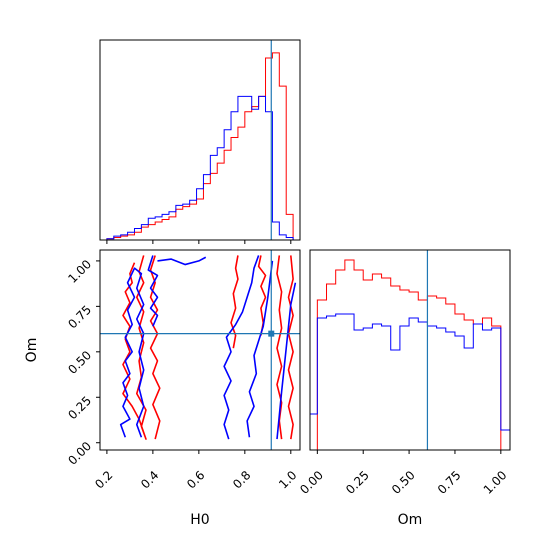  Describe the element at coordinates (199, 520) in the screenshot. I see `x-axis-label-h0: H0` at that location.